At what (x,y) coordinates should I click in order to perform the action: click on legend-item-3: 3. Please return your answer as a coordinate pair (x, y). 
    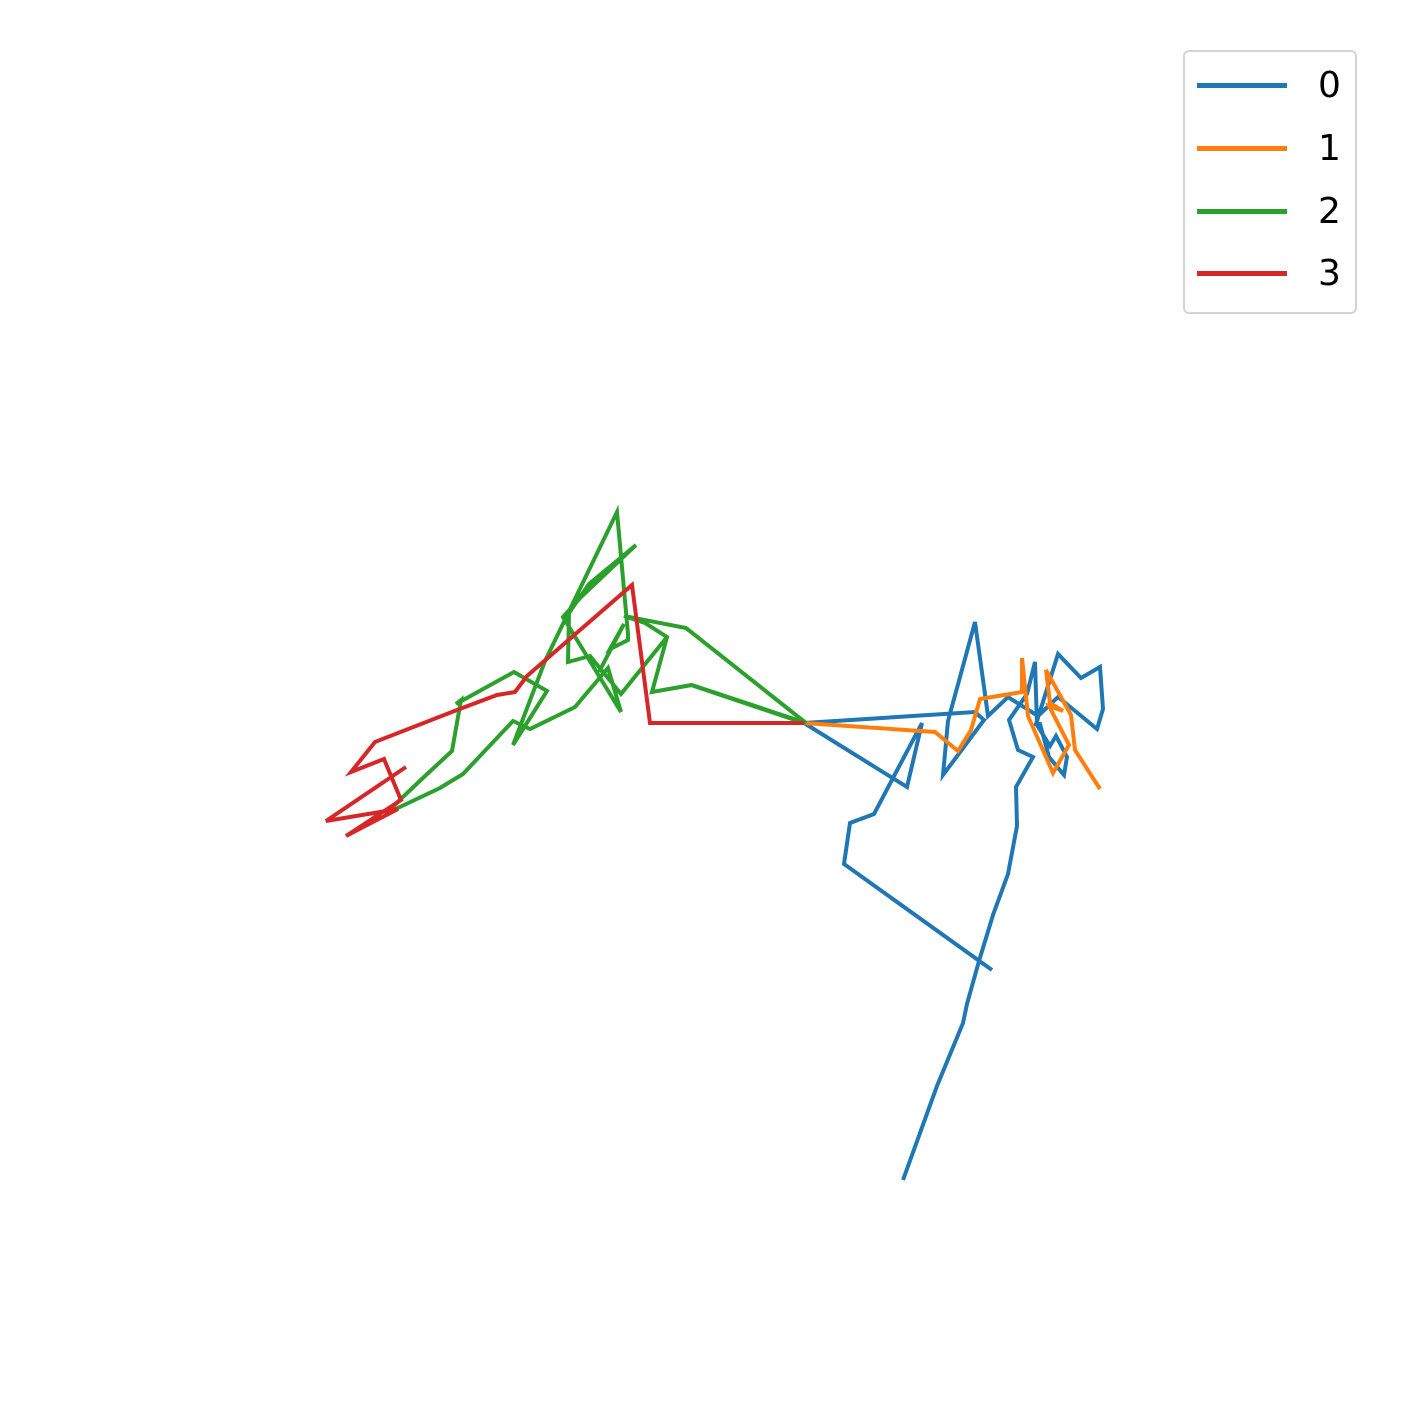
    Looking at the image, I should click on (1272, 274).